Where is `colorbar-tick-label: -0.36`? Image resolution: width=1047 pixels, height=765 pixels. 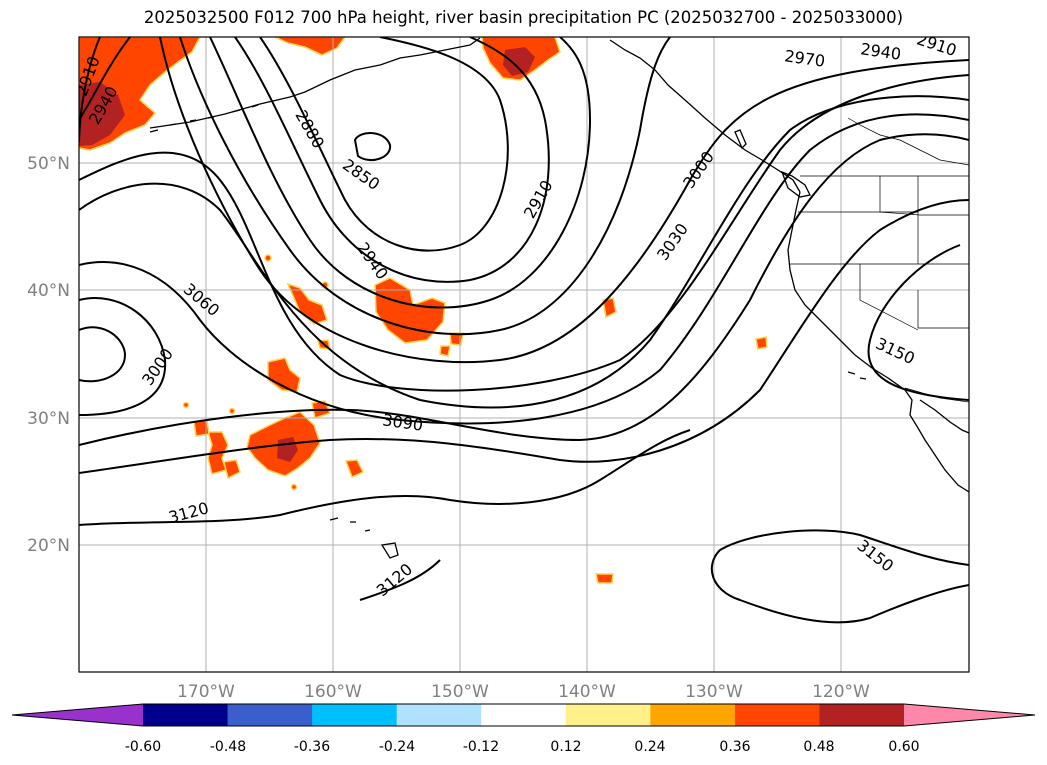
colorbar-tick-label: -0.36 is located at coordinates (312, 747).